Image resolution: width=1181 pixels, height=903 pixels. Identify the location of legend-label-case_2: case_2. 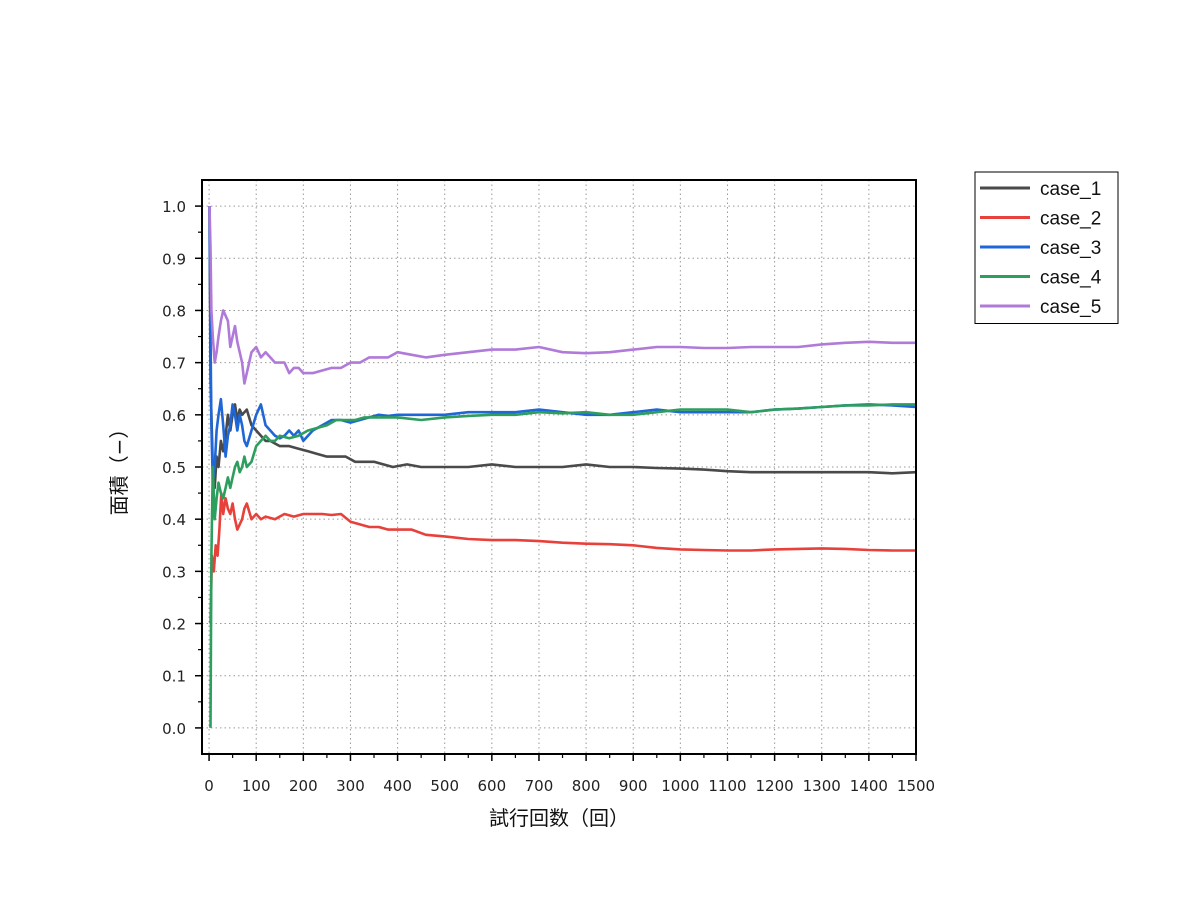
(1070, 219).